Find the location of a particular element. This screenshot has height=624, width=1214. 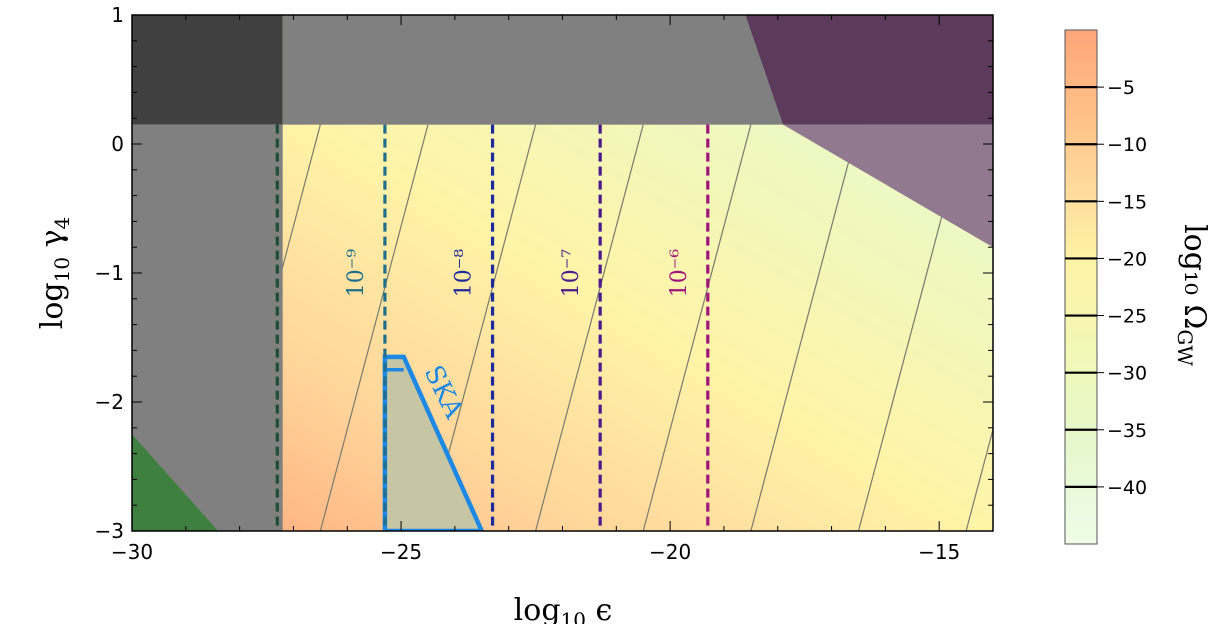

ska-region is located at coordinates (433, 442).